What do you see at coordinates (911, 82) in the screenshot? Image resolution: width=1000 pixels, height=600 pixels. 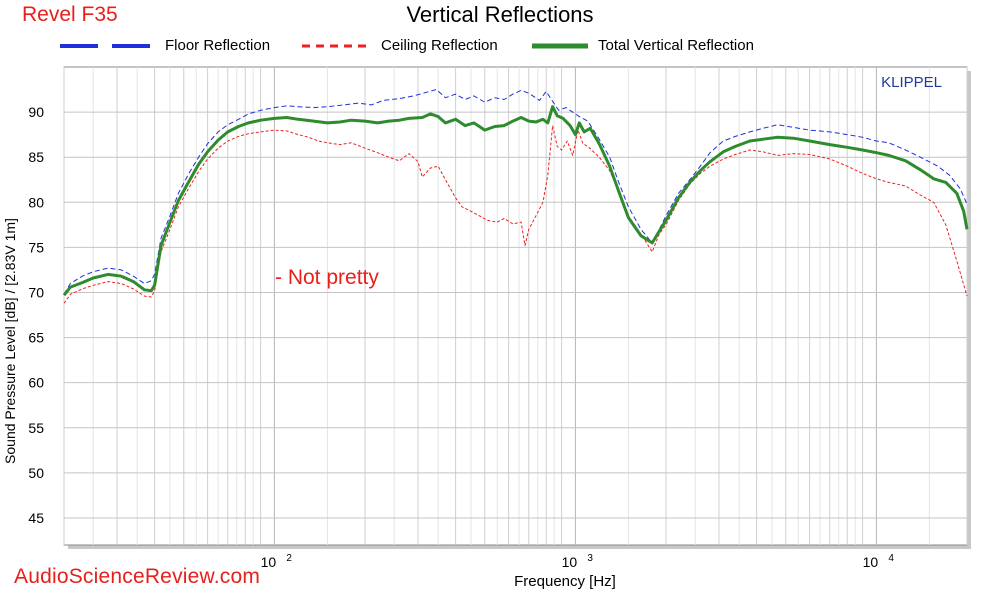 I see `klippel-label: KLIPPEL` at bounding box center [911, 82].